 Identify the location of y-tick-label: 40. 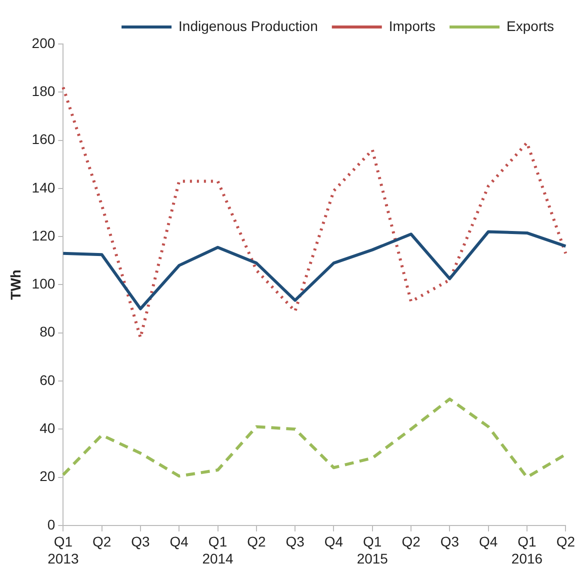
(48, 428).